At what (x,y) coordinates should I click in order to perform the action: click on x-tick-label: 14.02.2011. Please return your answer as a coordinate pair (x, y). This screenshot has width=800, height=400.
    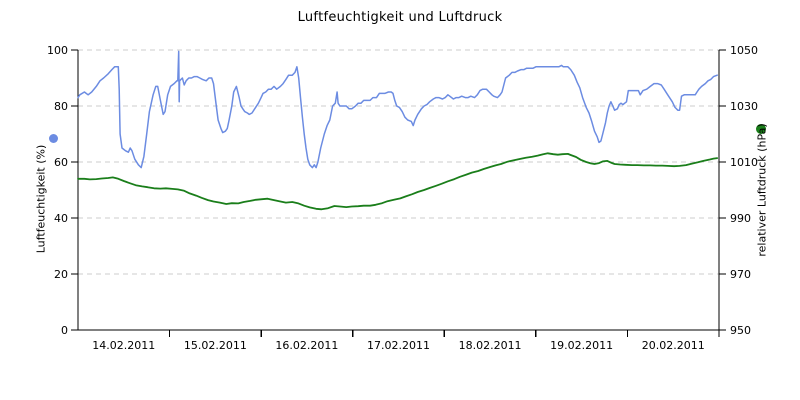
    Looking at the image, I should click on (123, 345).